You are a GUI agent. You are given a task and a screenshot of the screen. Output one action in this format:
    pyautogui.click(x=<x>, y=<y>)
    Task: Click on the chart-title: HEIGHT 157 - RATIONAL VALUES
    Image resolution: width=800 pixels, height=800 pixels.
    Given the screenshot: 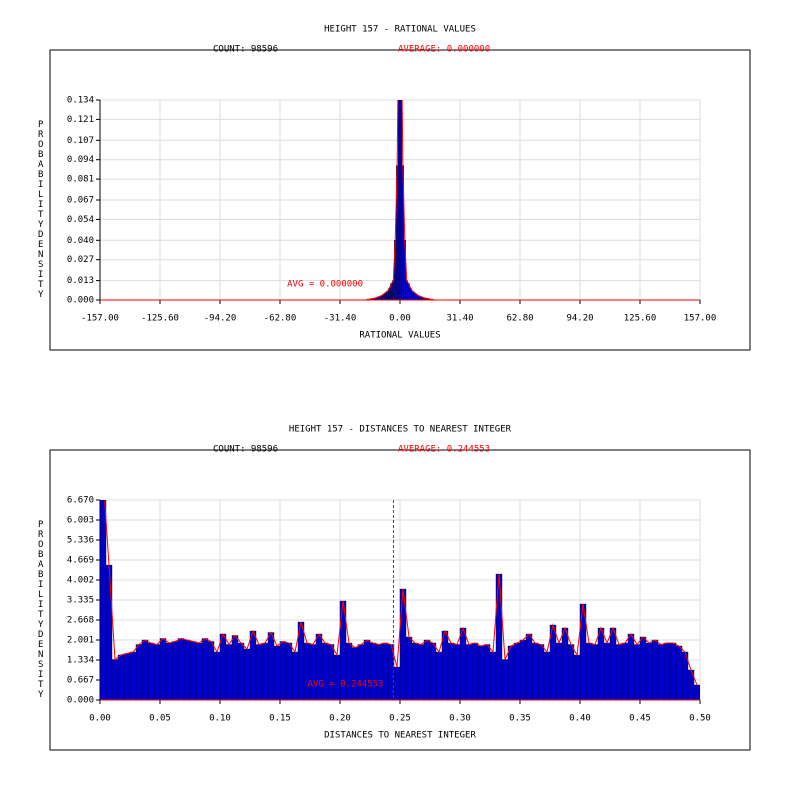 What is the action you would take?
    pyautogui.click(x=400, y=30)
    